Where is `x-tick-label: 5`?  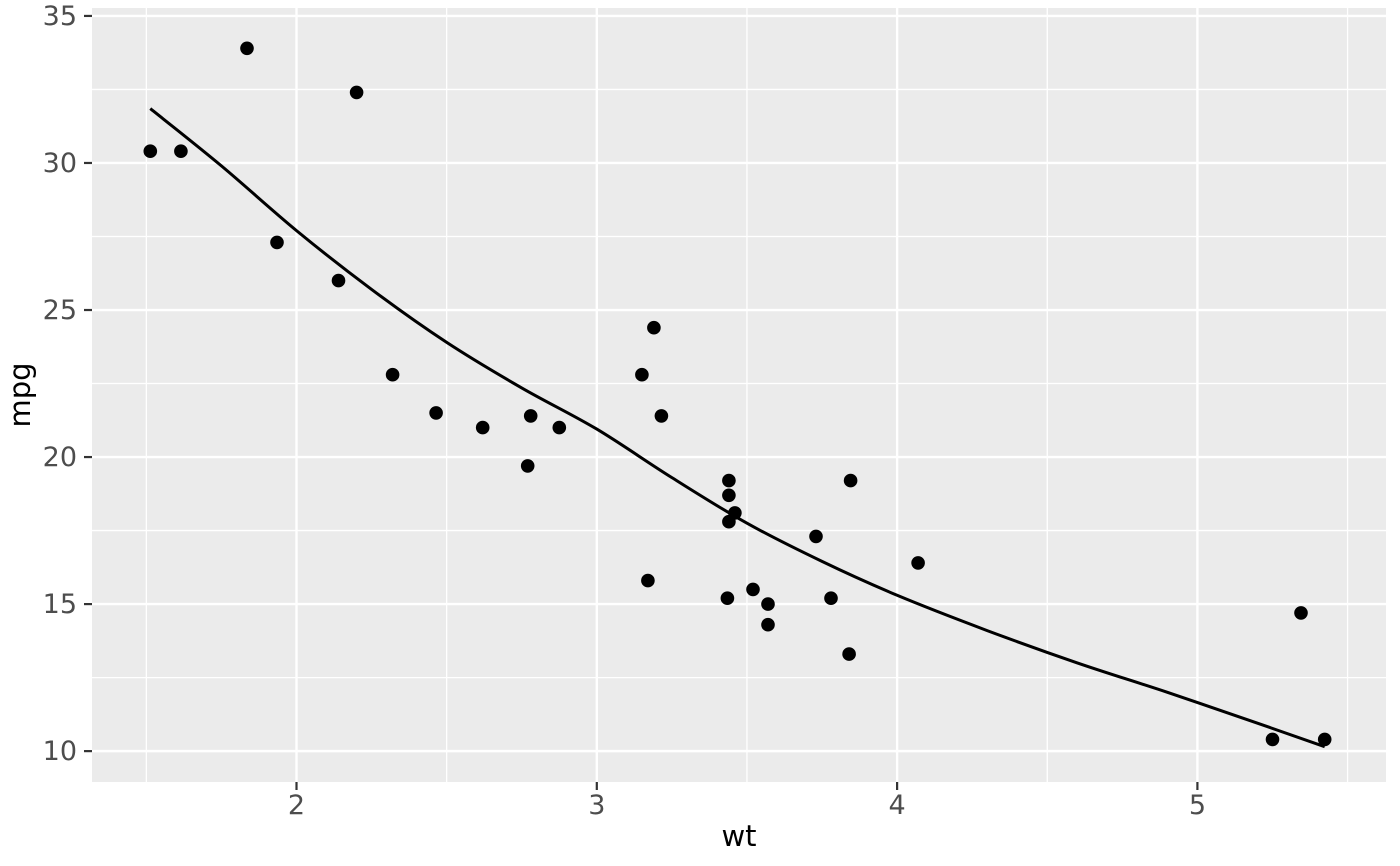
x-tick-label: 5 is located at coordinates (1197, 805).